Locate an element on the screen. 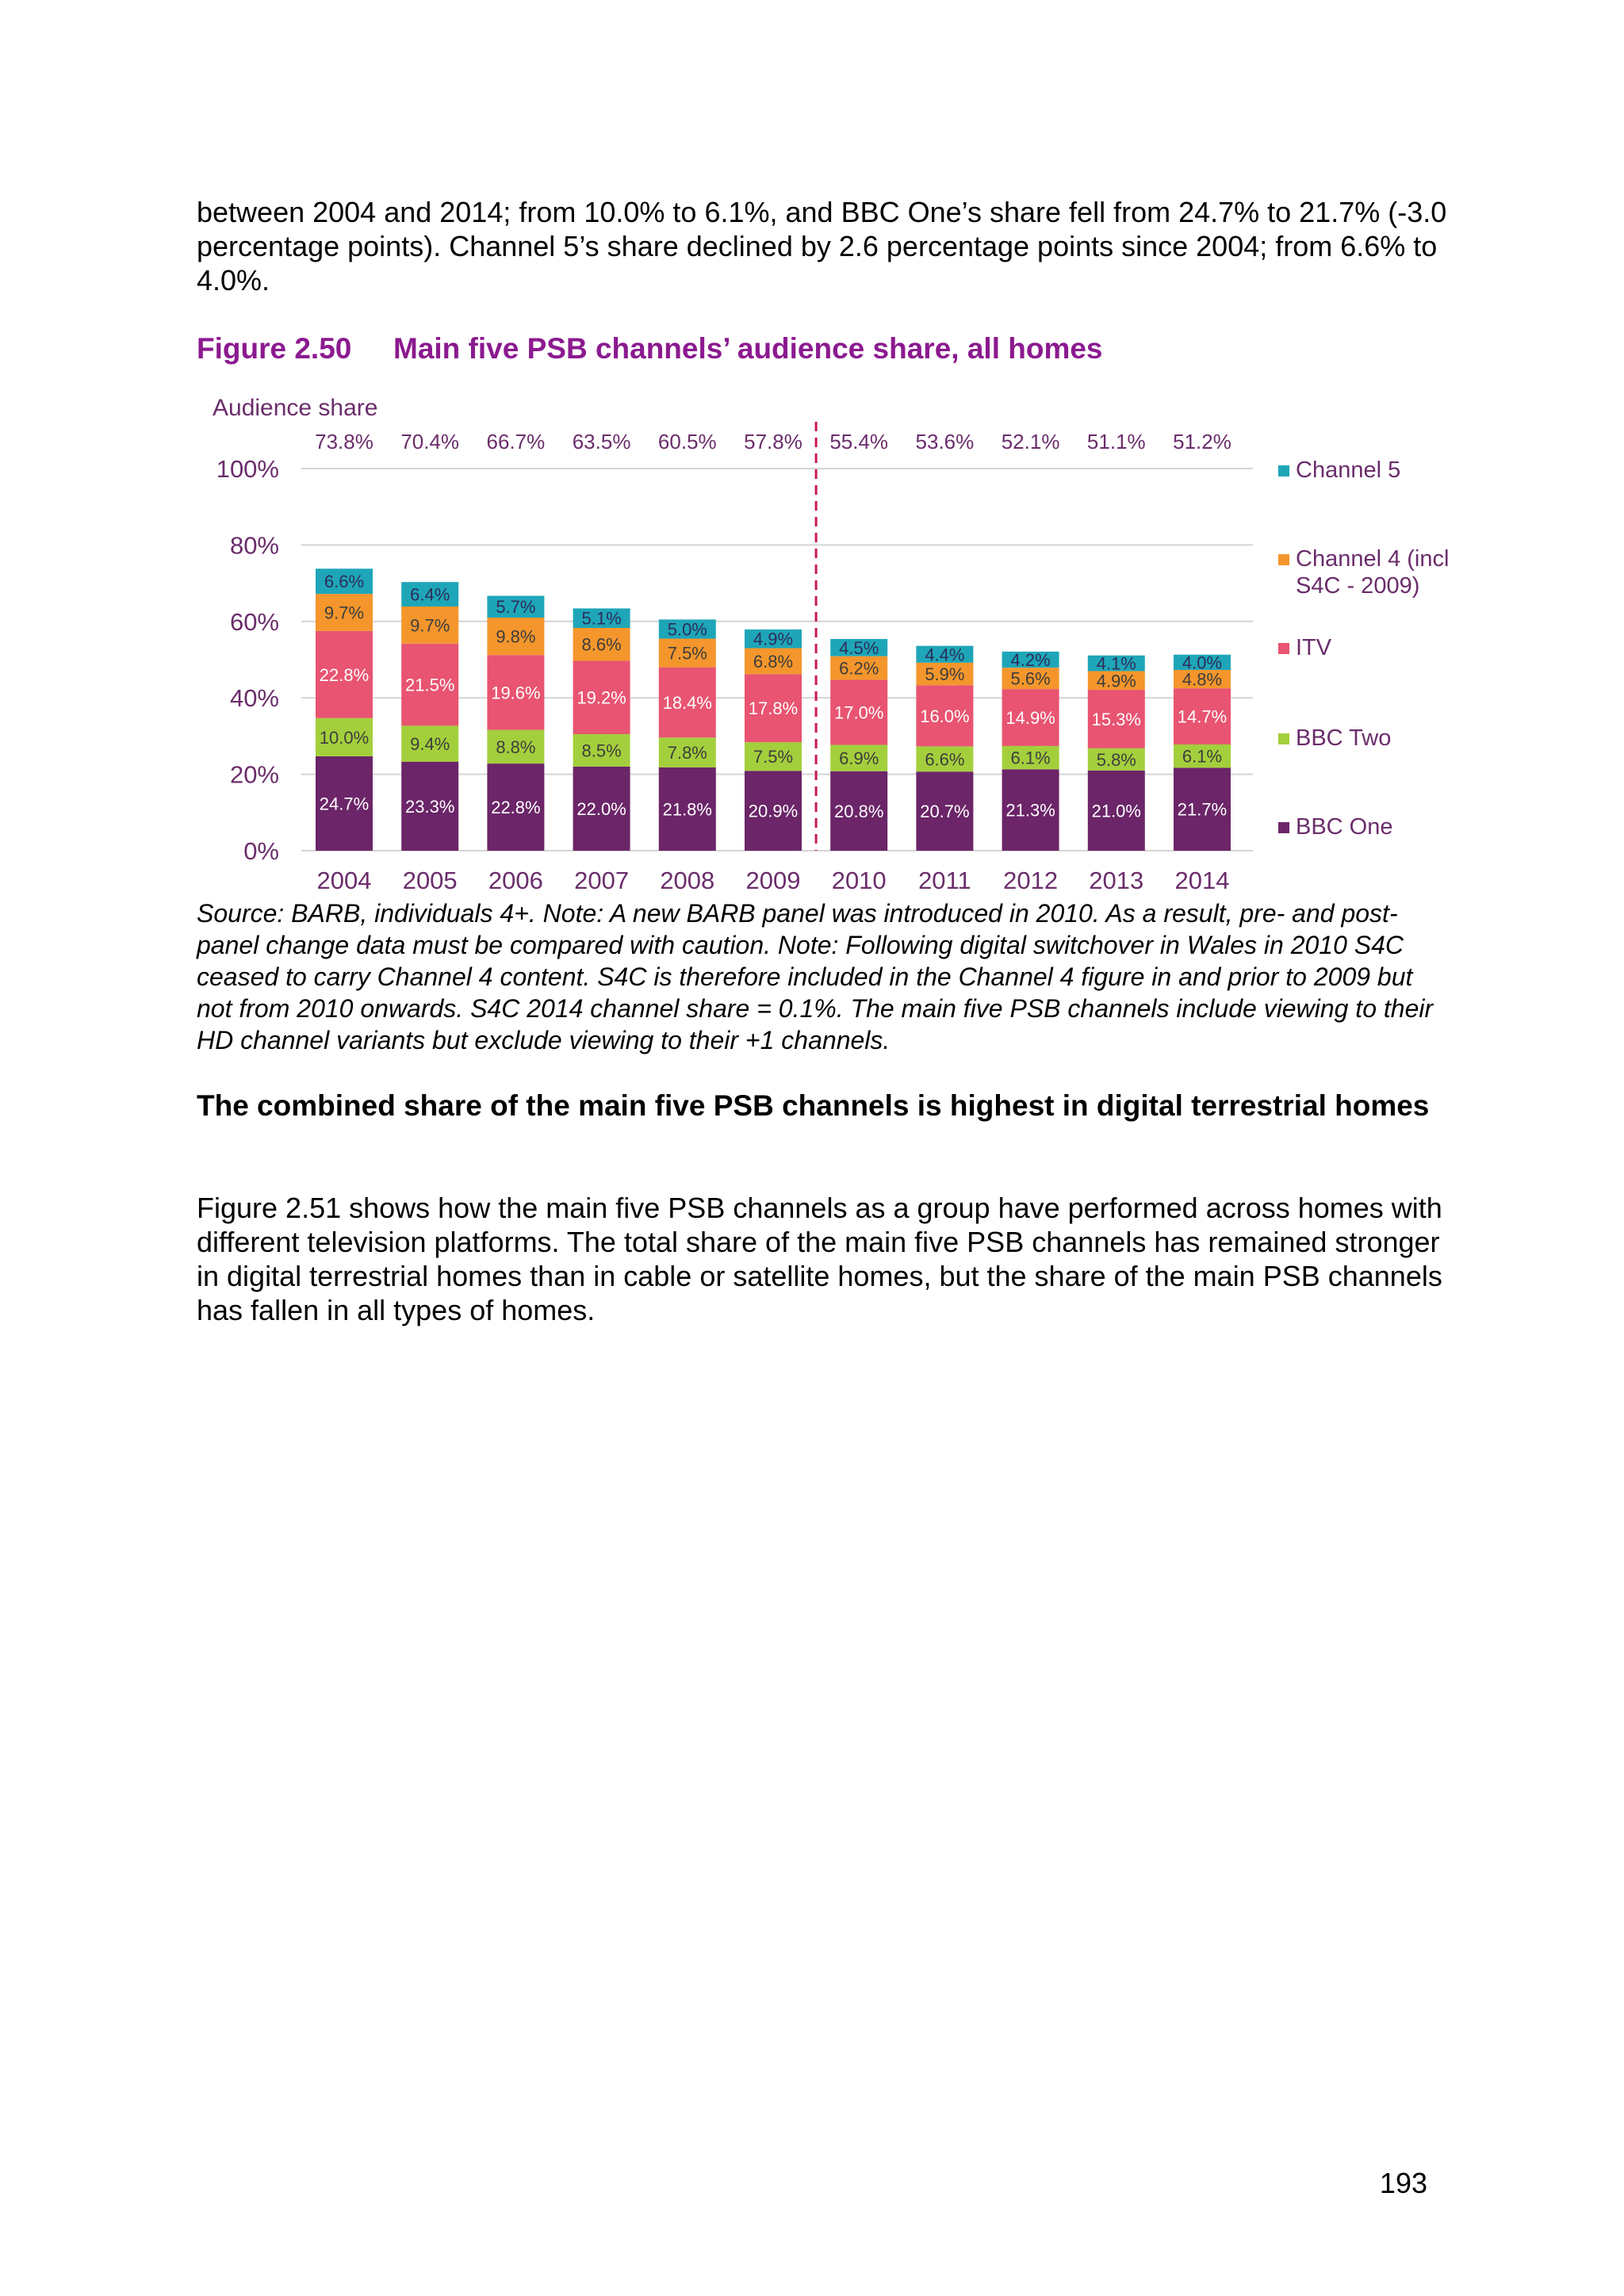 The image size is (1624, 2296). data-label: 4.9% is located at coordinates (1116, 681).